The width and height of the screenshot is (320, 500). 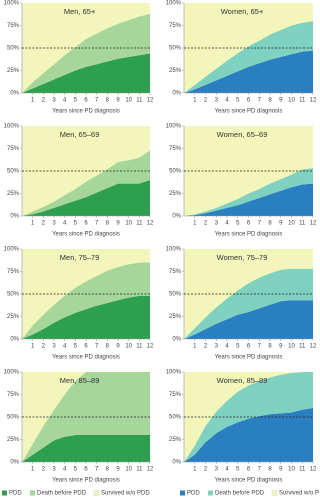 What do you see at coordinates (80, 11) in the screenshot?
I see `chart-title: Men, 65+` at bounding box center [80, 11].